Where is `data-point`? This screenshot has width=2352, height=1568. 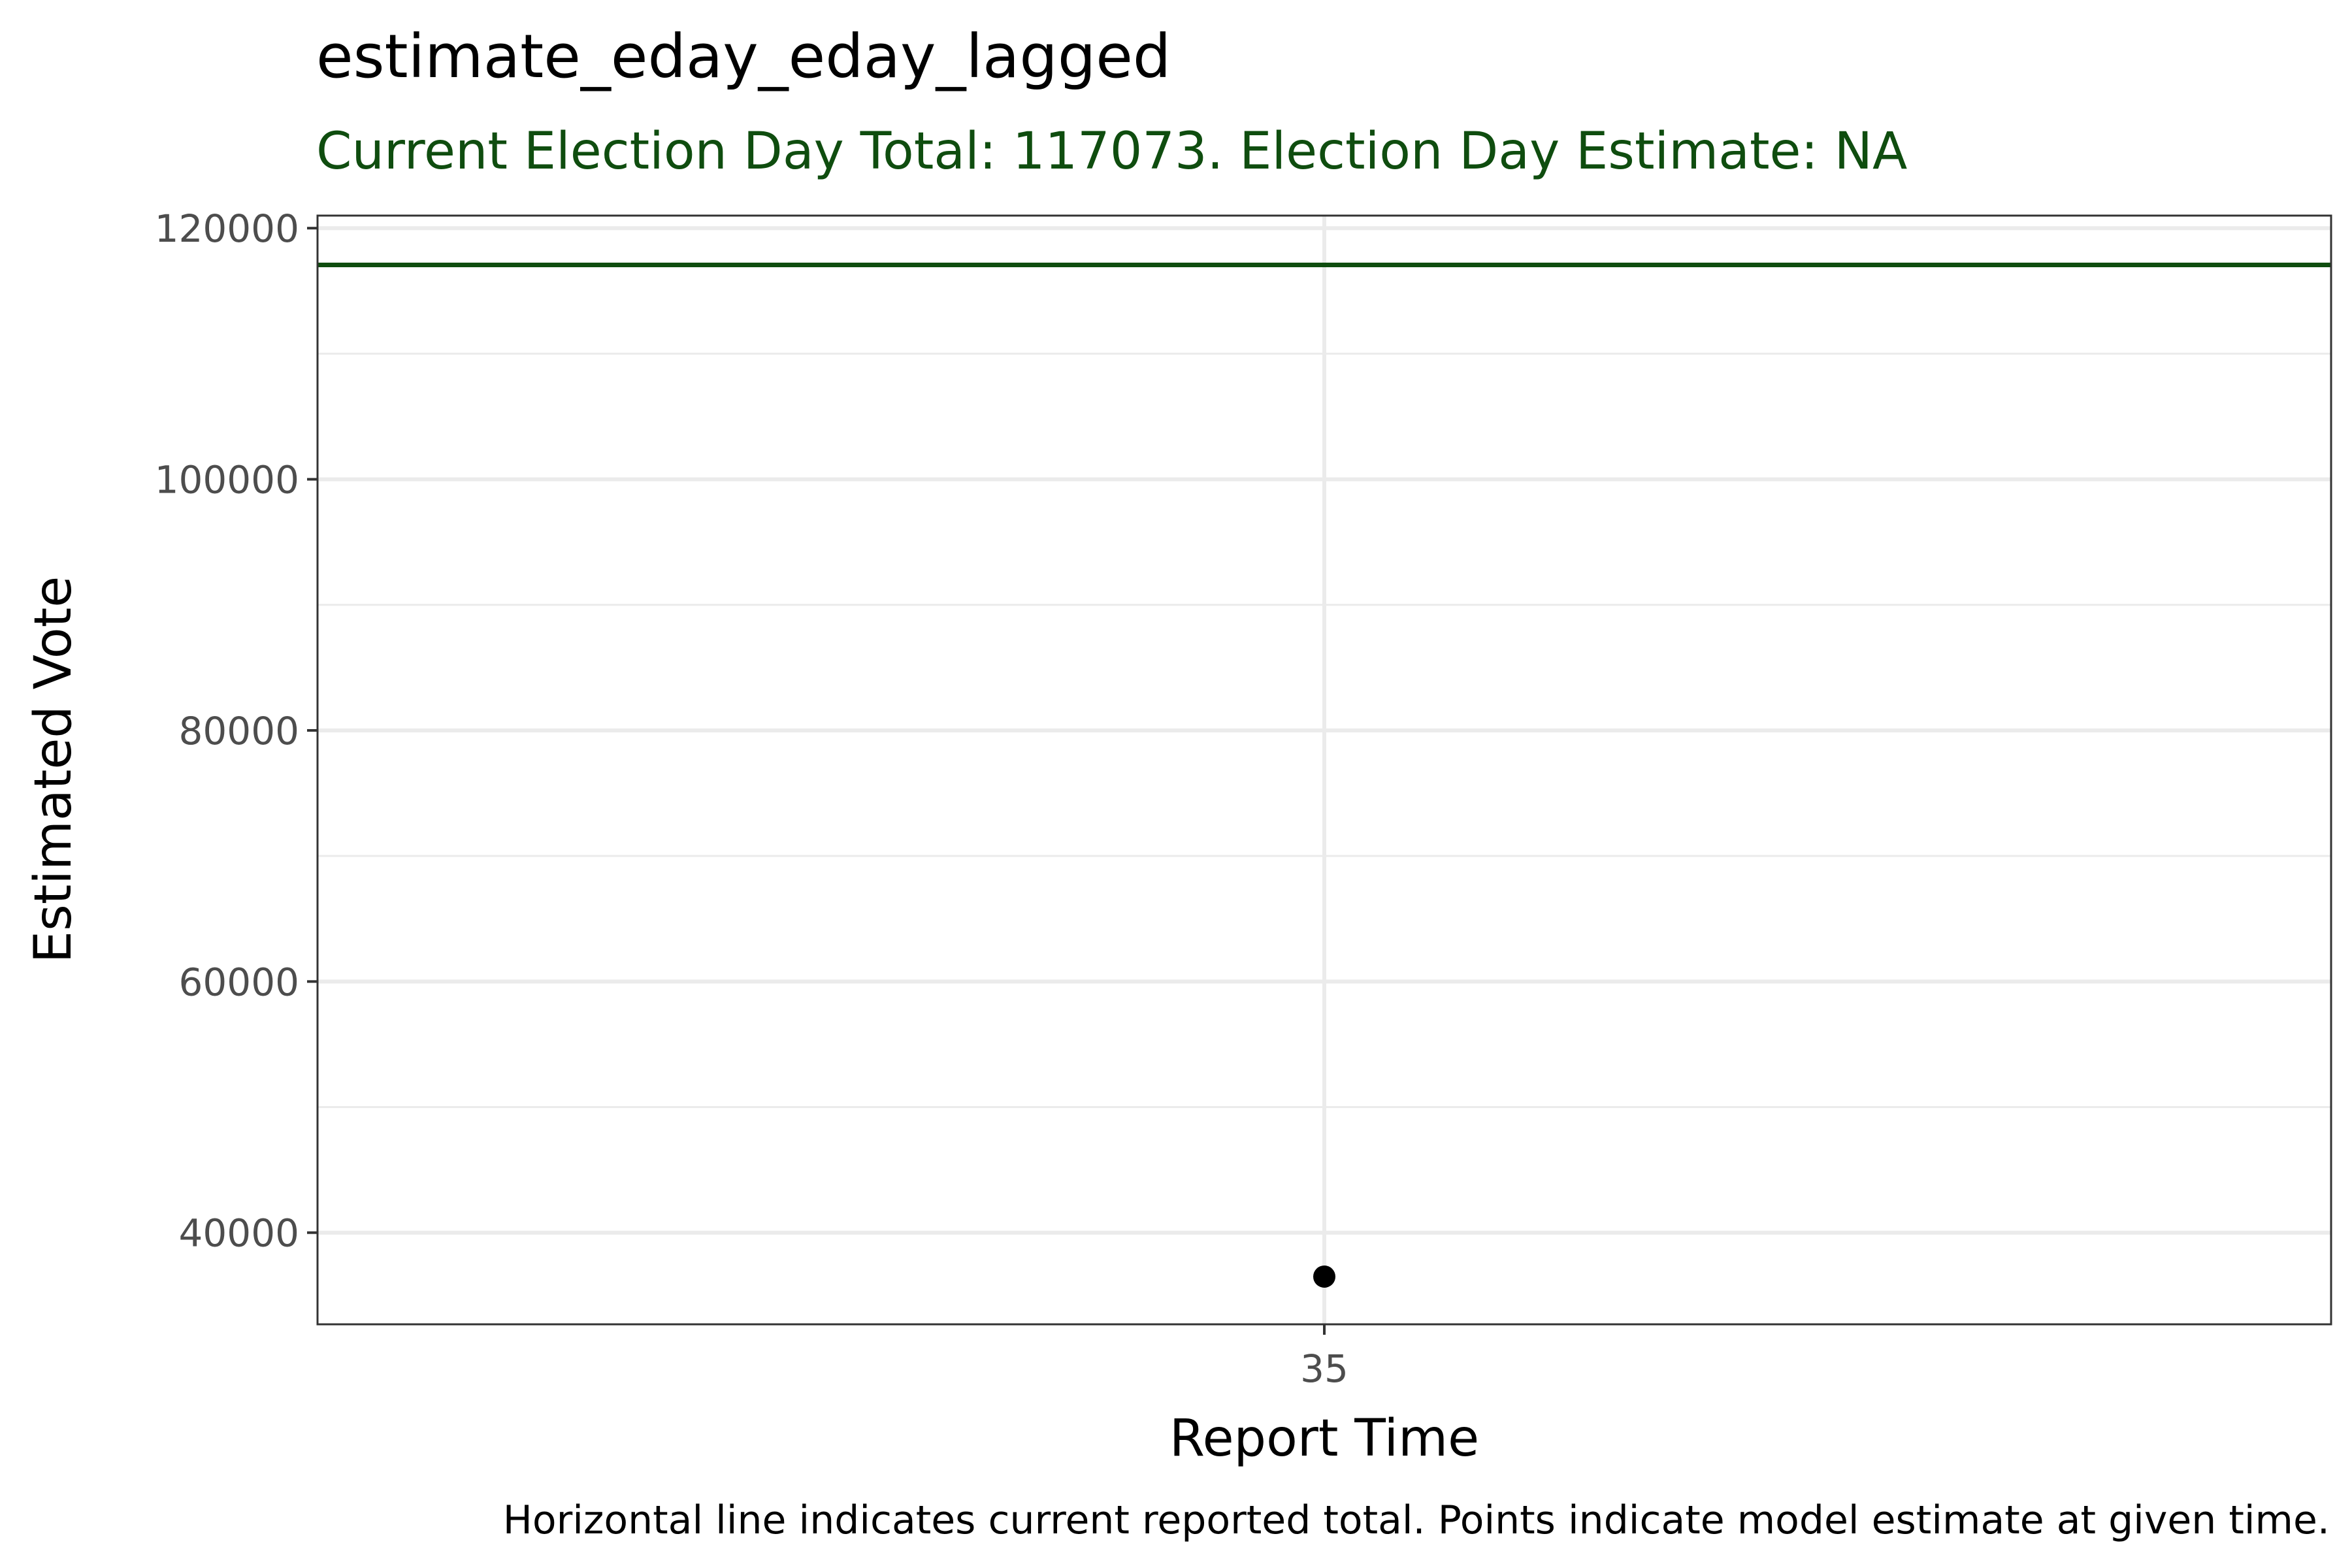
data-point is located at coordinates (1324, 1276).